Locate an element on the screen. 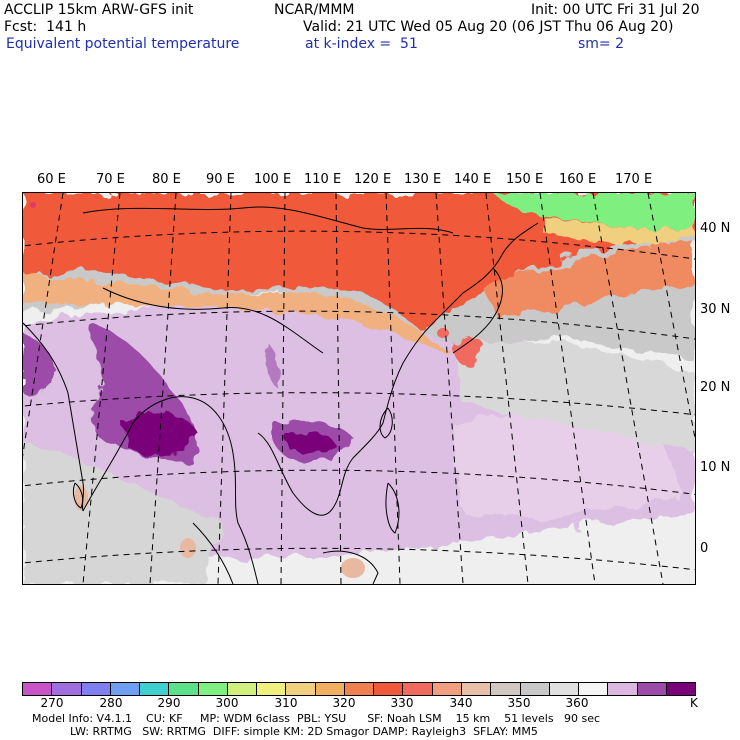 The image size is (740, 740). colorbar-unit: K is located at coordinates (694, 703).